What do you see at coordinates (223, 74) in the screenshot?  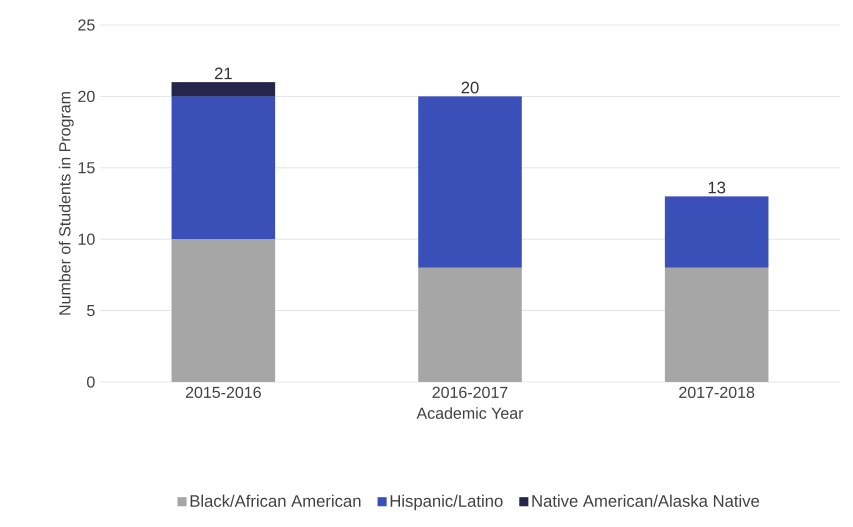 I see `total-label: 21` at bounding box center [223, 74].